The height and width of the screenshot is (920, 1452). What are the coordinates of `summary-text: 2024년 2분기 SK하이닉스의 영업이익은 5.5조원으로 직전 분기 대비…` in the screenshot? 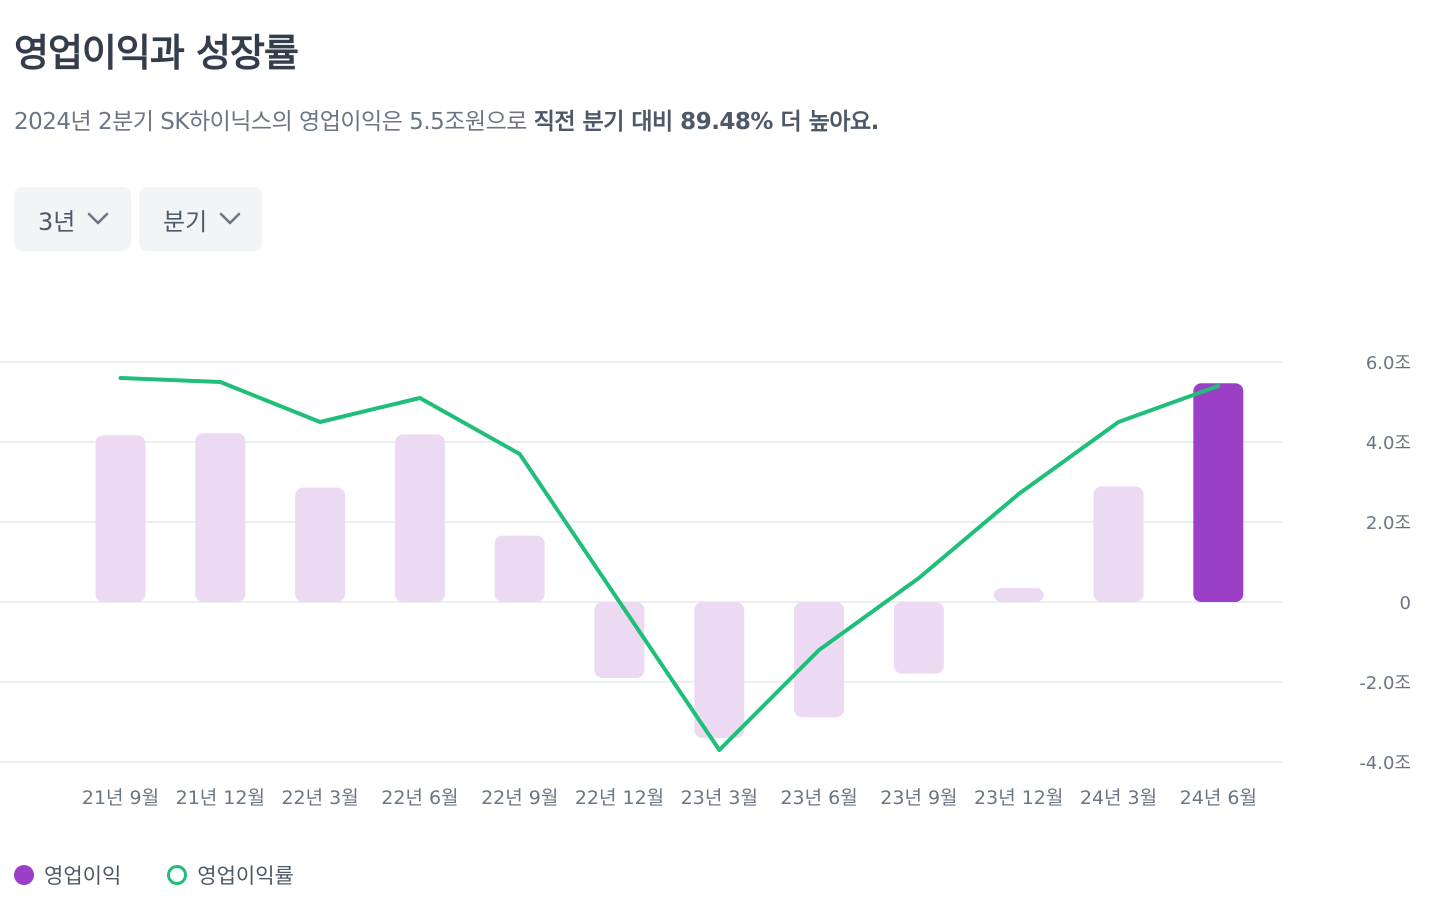 It's located at (446, 119).